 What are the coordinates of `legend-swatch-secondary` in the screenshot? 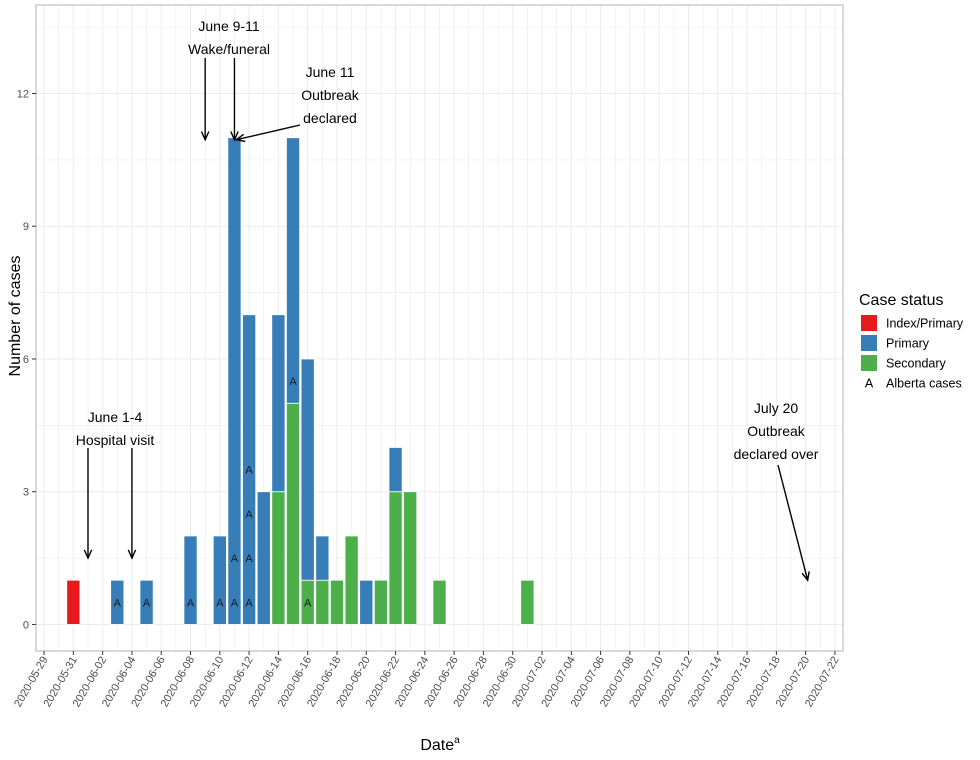 It's located at (869, 363).